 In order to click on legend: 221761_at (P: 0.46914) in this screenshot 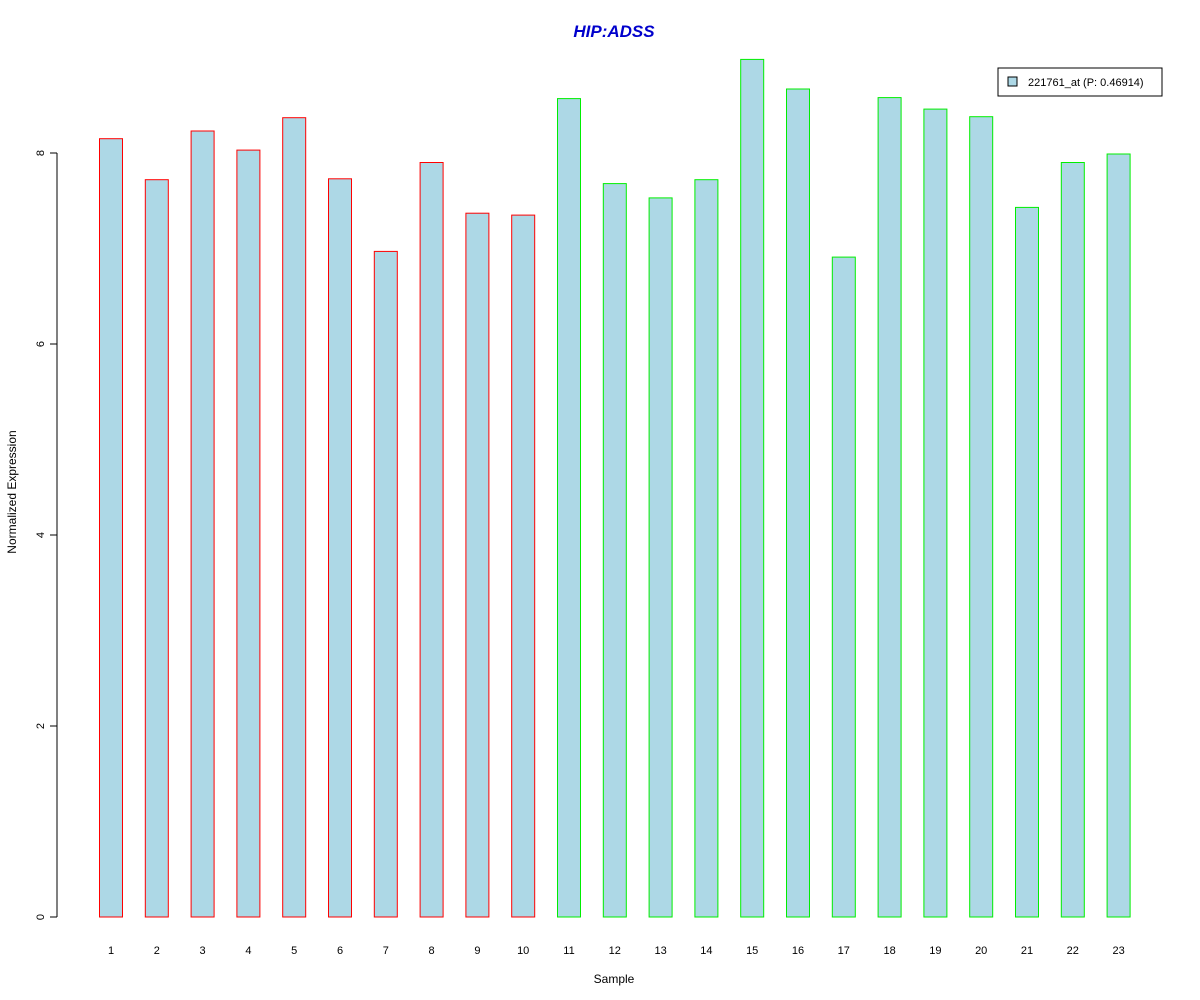, I will do `click(1080, 82)`.